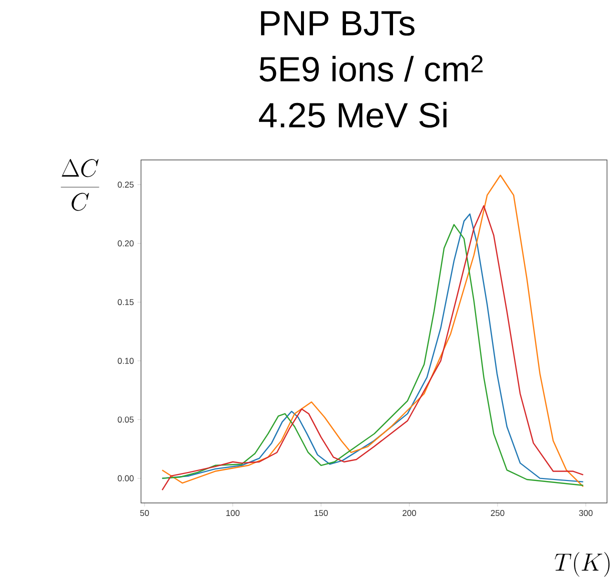  What do you see at coordinates (352, 115) in the screenshot?
I see `text: 4.25 MeV Si` at bounding box center [352, 115].